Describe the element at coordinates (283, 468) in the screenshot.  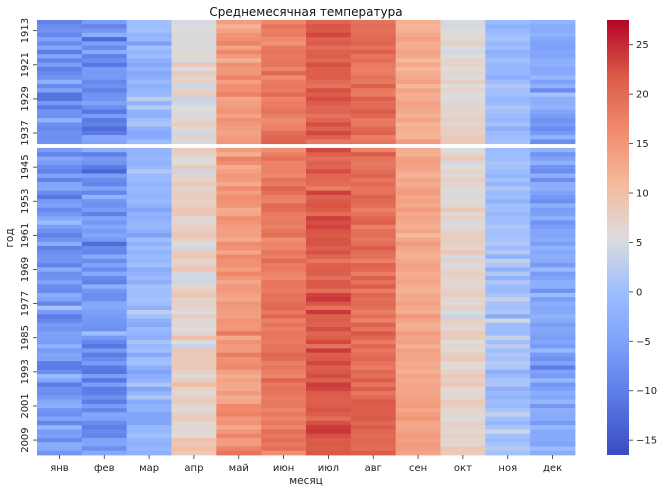
I see `x-tick-label: июн` at that location.